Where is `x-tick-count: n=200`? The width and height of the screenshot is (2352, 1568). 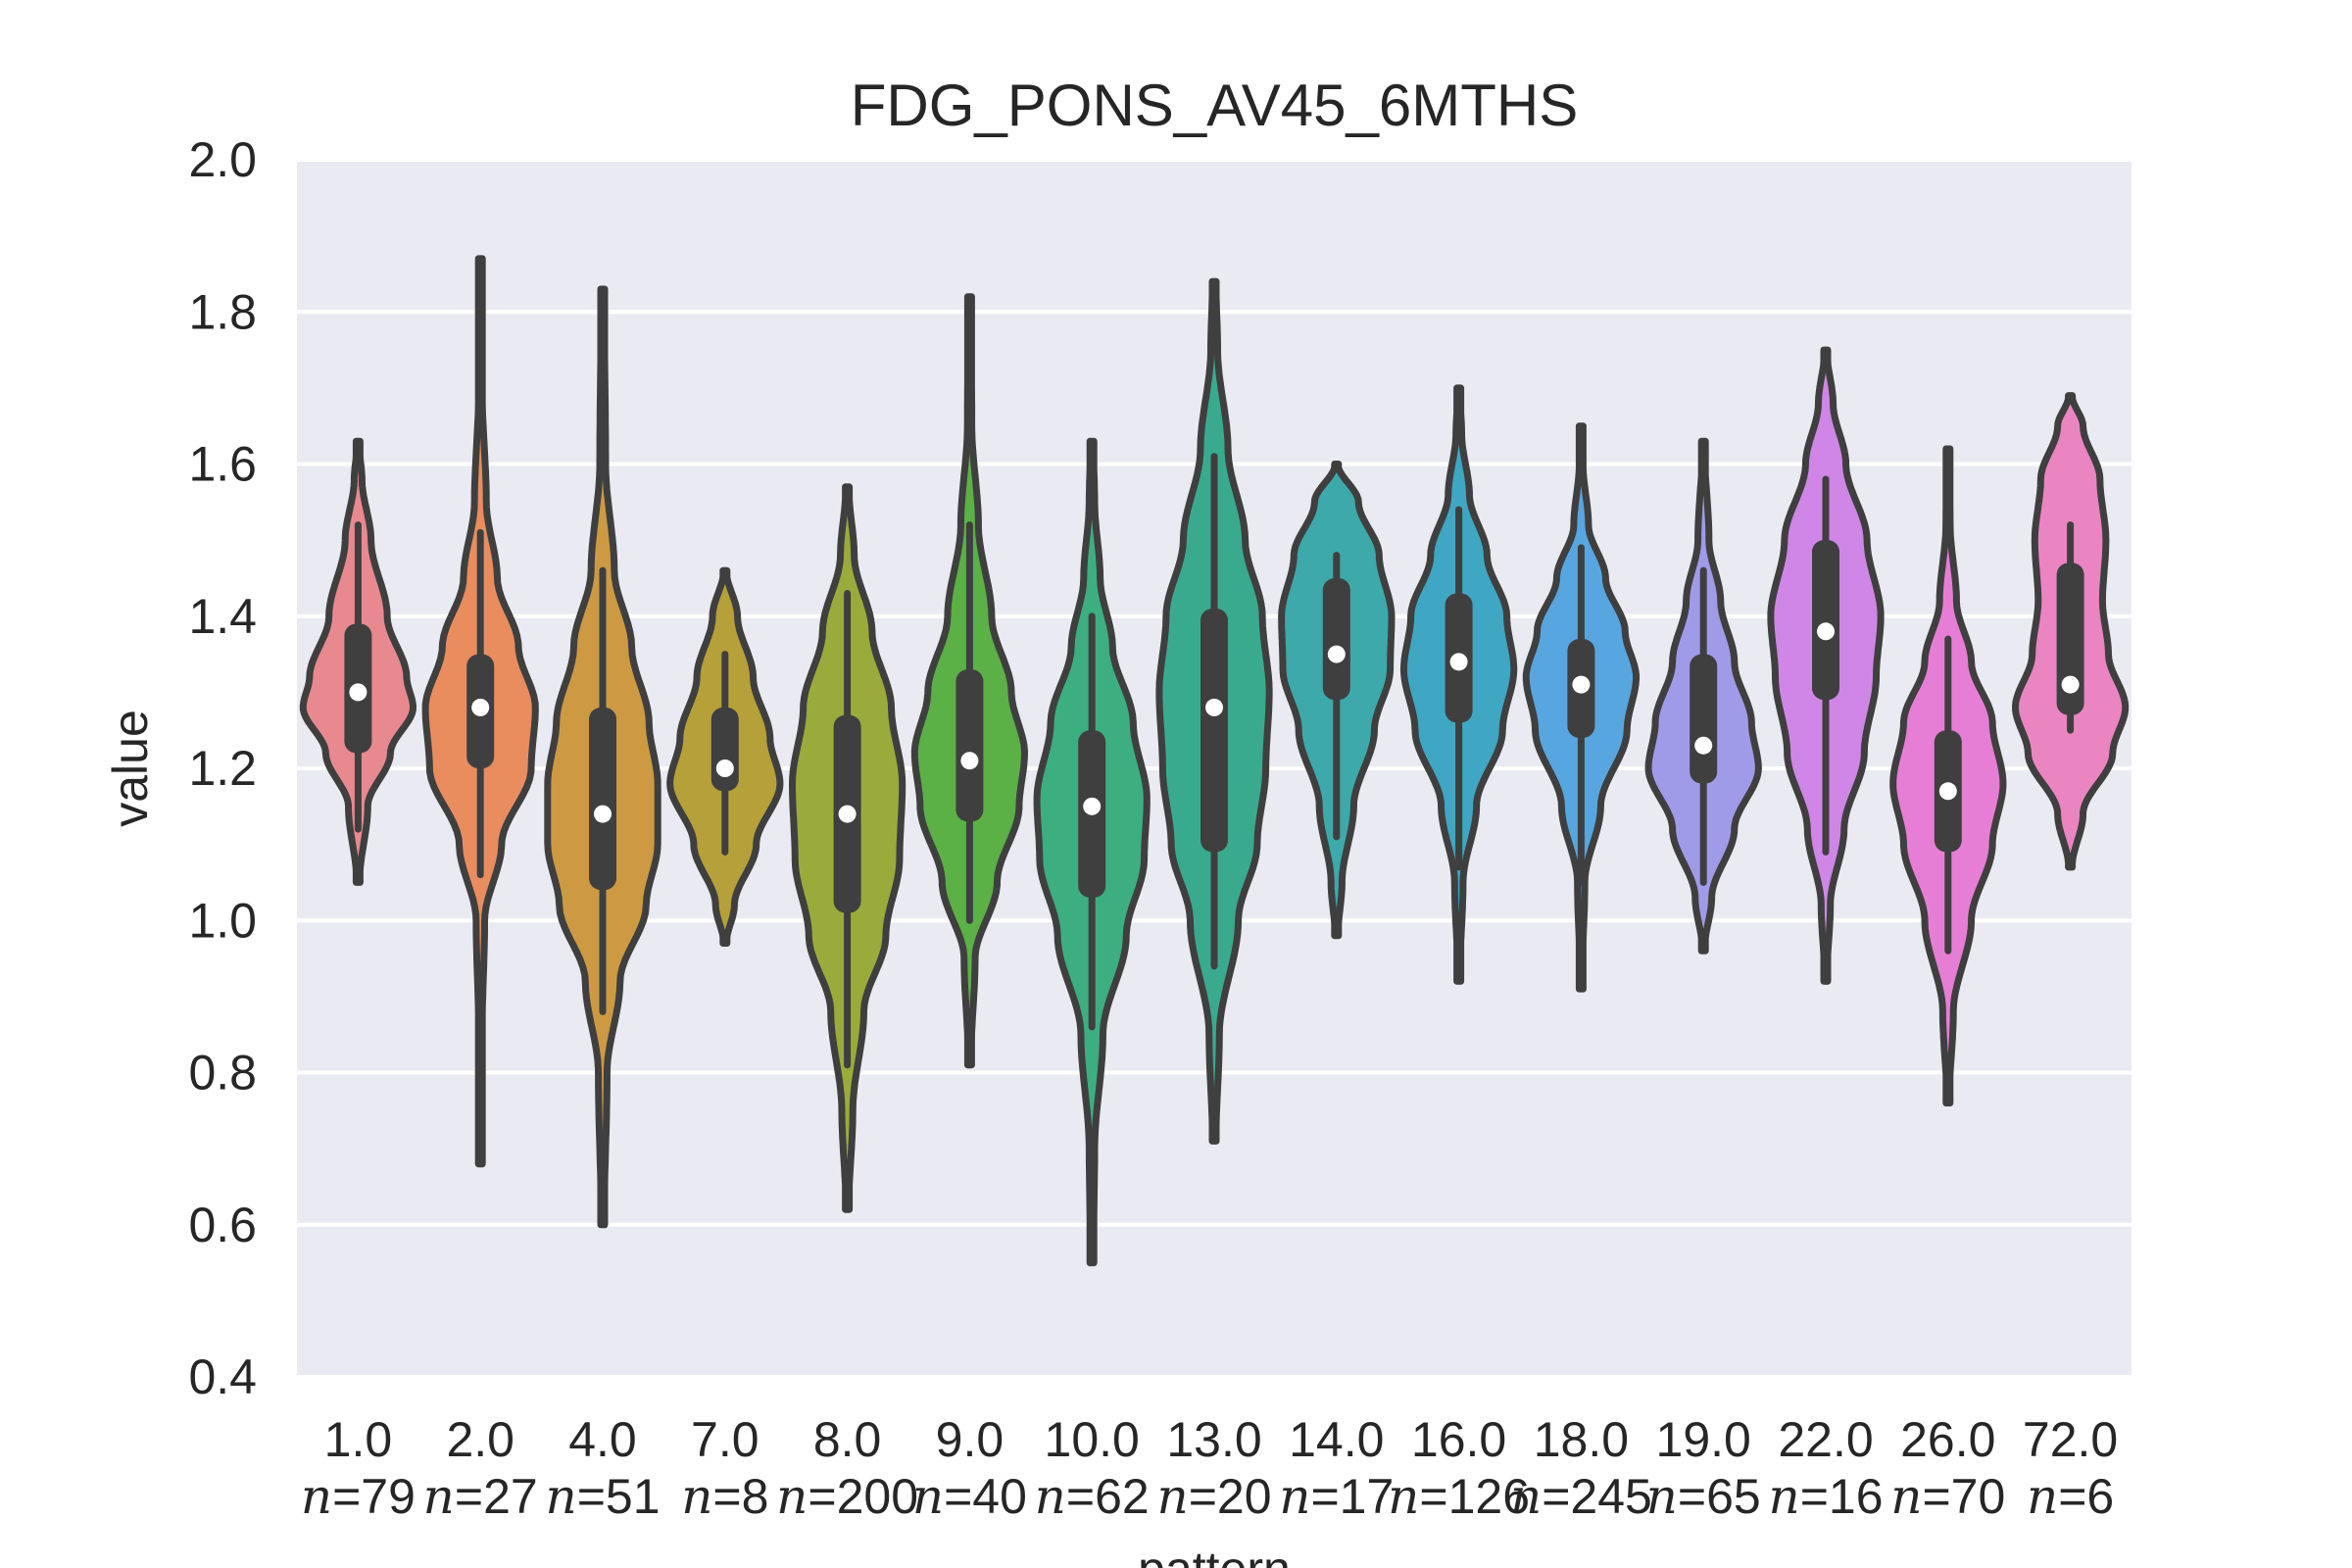 x-tick-count: n=200 is located at coordinates (847, 1496).